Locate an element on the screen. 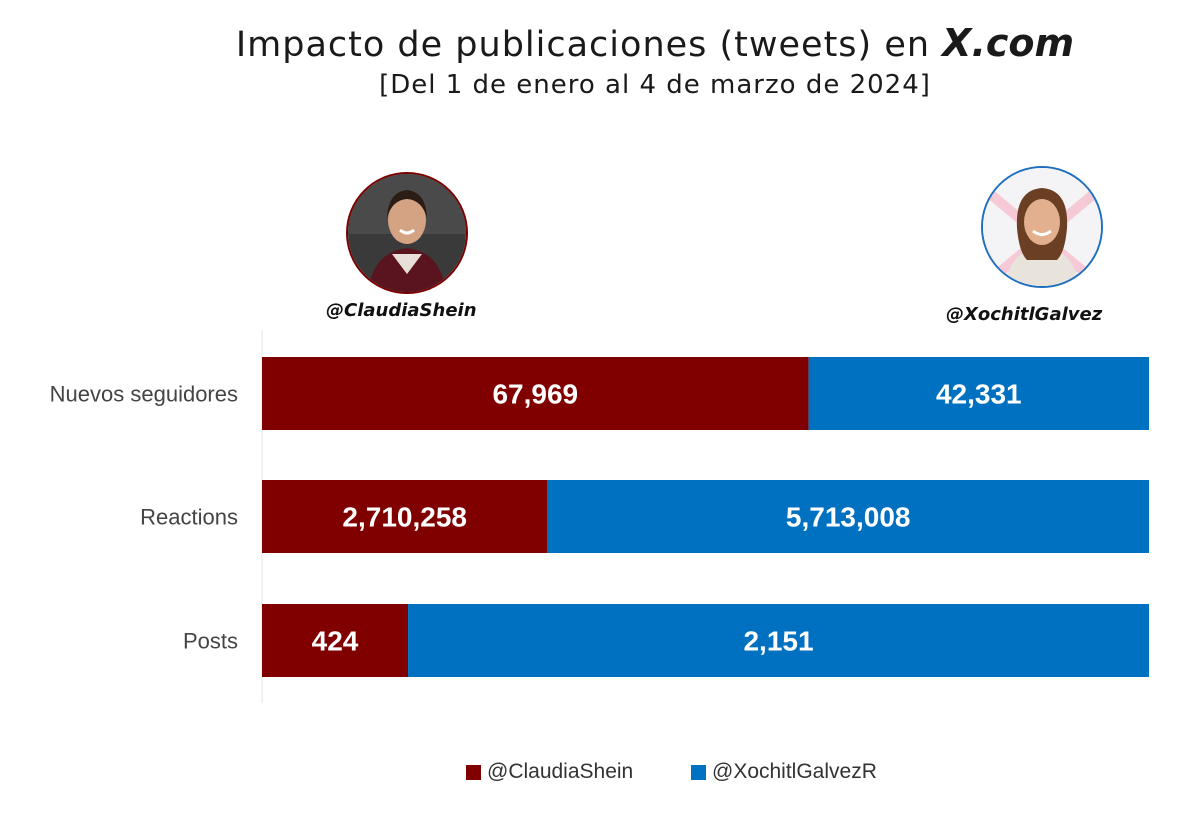  legend-swatch-galvez is located at coordinates (698, 772).